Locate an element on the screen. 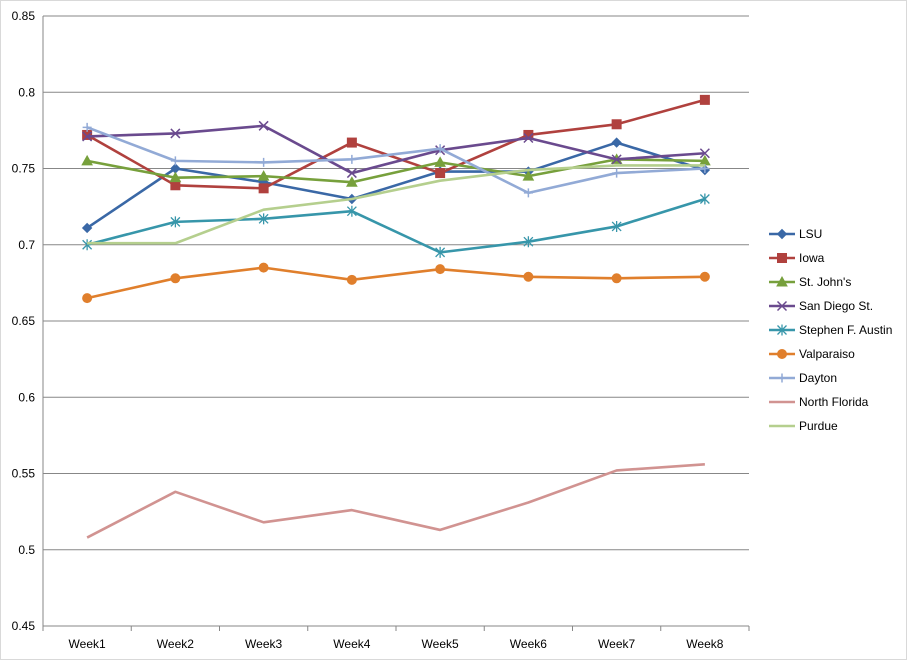 Image resolution: width=907 pixels, height=664 pixels. series-stephen-f-austin is located at coordinates (396, 225).